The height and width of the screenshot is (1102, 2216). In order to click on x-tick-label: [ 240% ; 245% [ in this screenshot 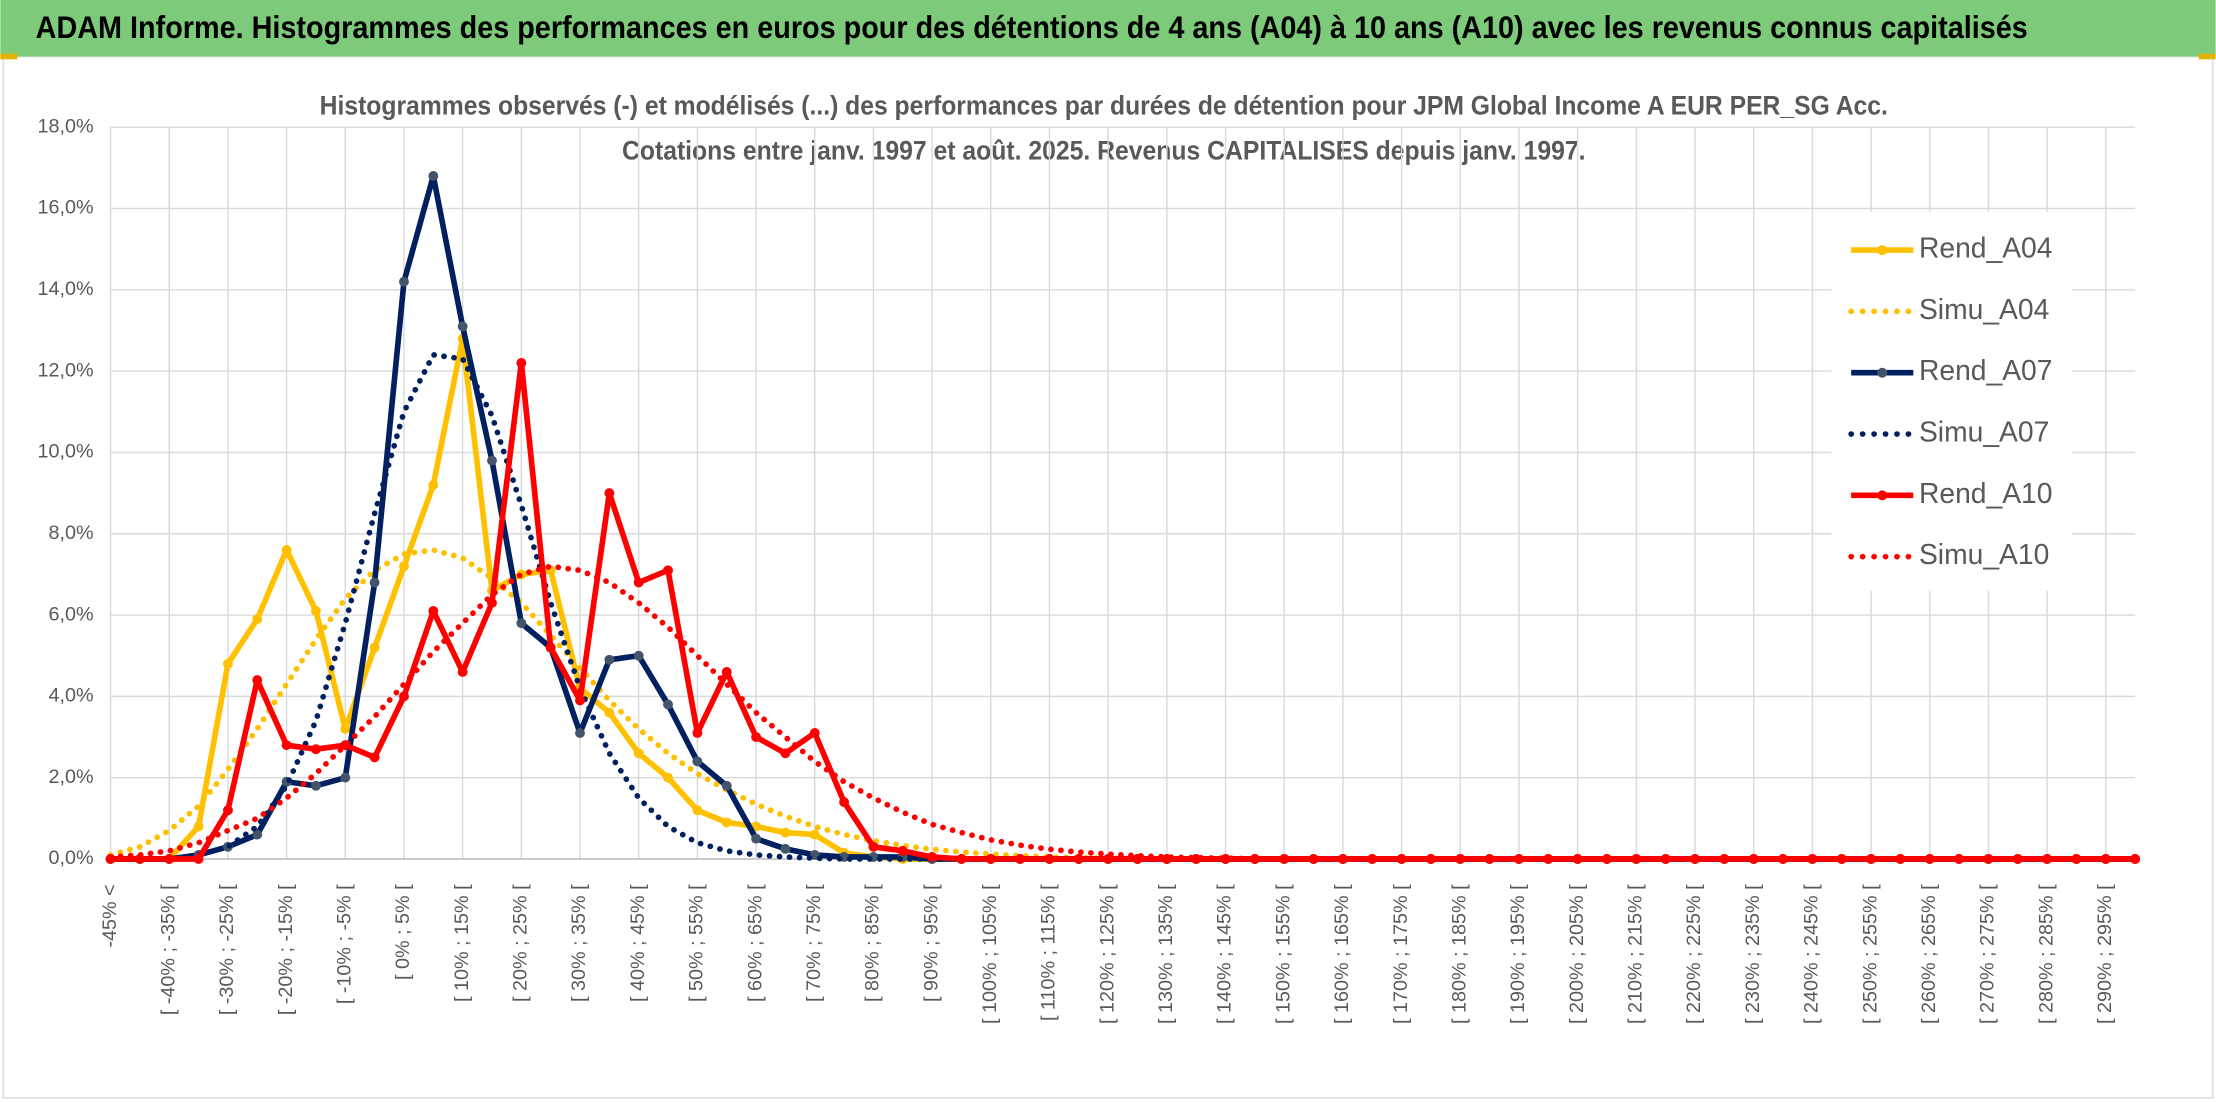, I will do `click(1812, 954)`.